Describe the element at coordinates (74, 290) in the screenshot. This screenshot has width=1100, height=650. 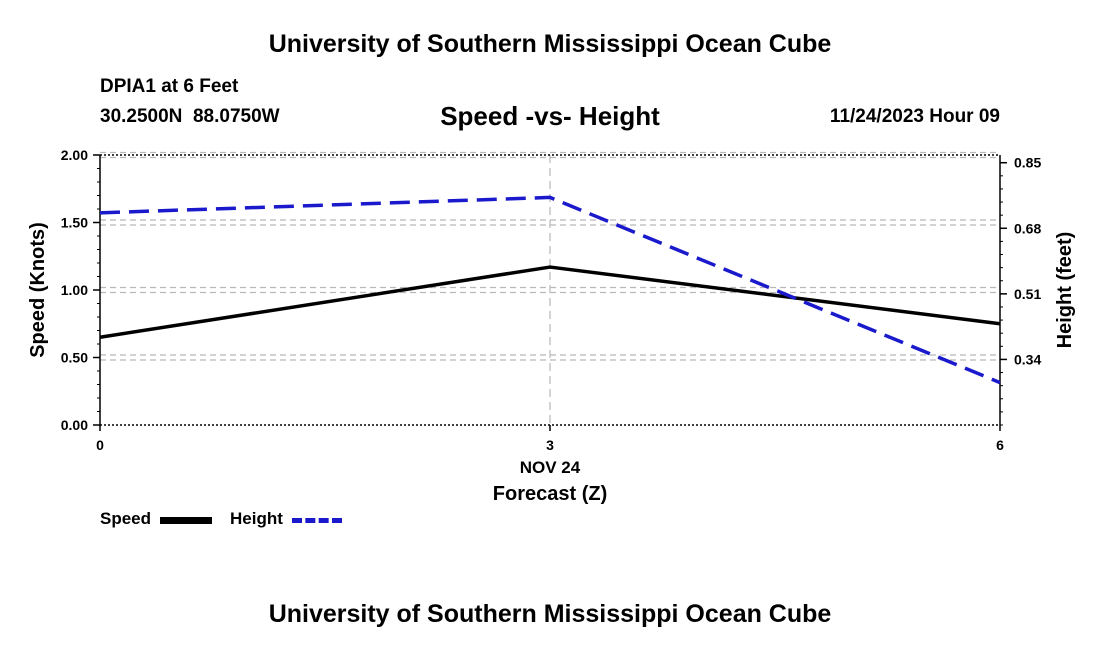
I see `left-tick-label-2: 1.00` at that location.